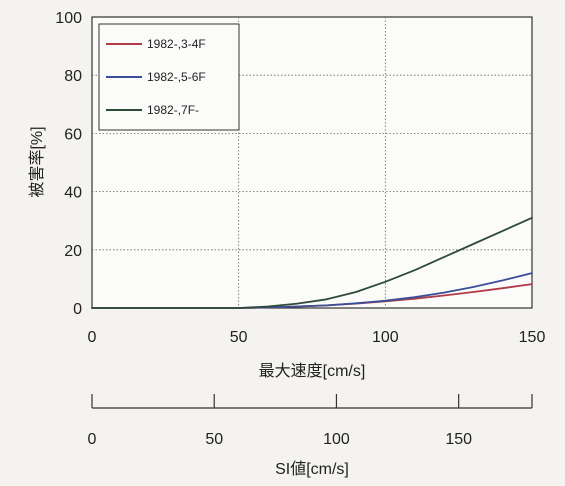 This screenshot has width=565, height=486. I want to click on legend-label: 1982-,7F-, so click(173, 110).